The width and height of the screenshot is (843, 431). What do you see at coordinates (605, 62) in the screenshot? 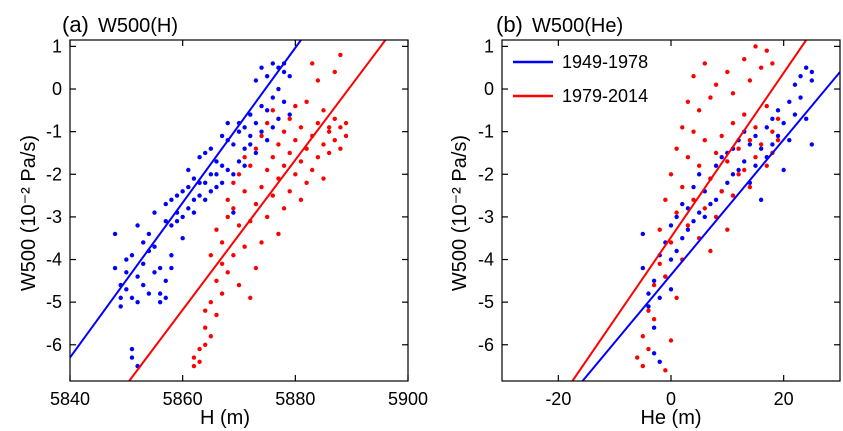
I see `legend-label-1949-1978: 1949-1978` at bounding box center [605, 62].